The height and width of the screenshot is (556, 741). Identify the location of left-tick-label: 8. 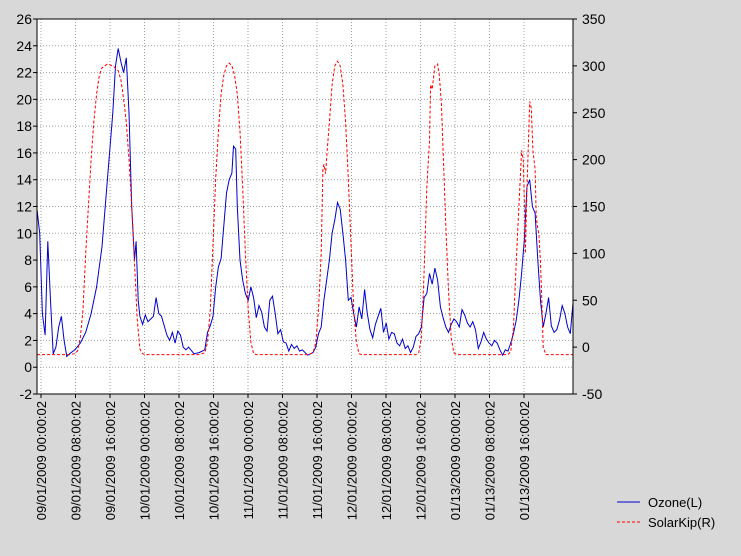
(28, 260).